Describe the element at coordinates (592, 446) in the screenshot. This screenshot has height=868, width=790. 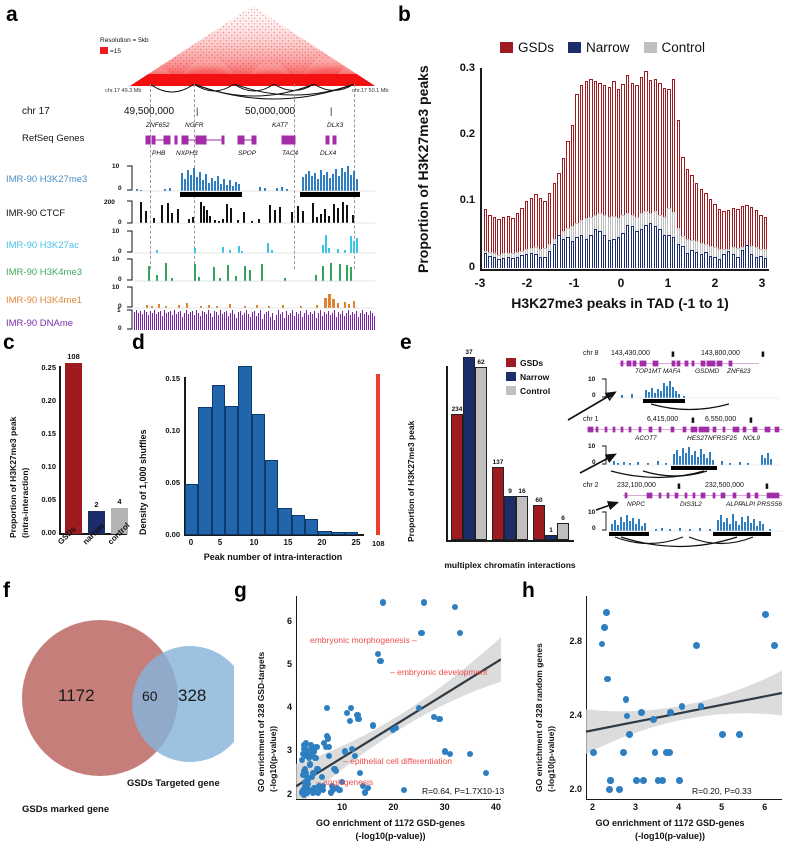
I see `browser-max: 10` at that location.